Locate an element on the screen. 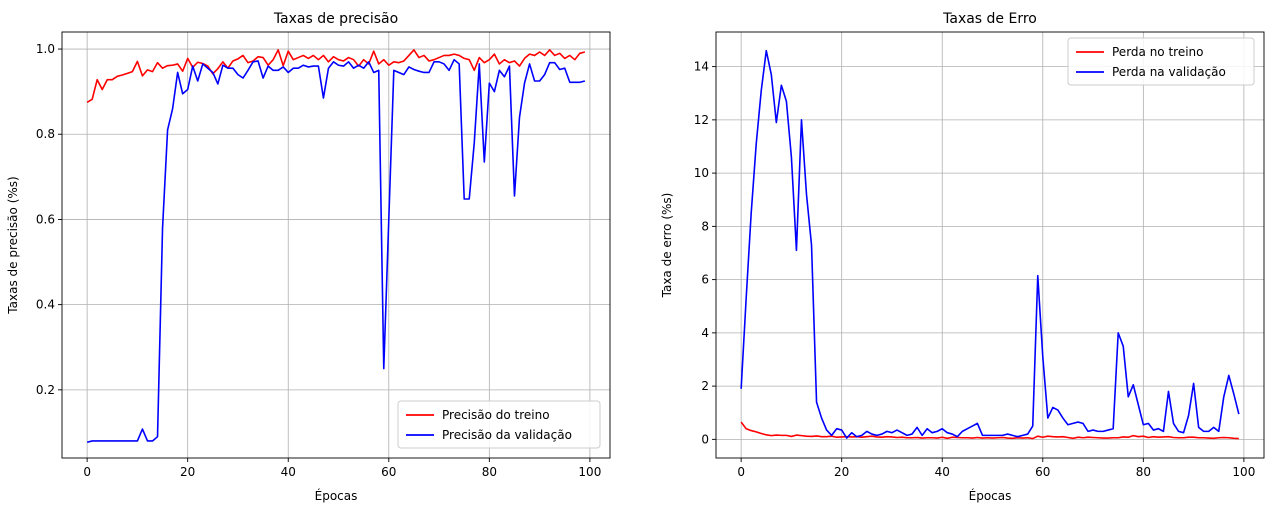 Image resolution: width=1271 pixels, height=518 pixels. legend-label: Perda na validação is located at coordinates (1169, 72).